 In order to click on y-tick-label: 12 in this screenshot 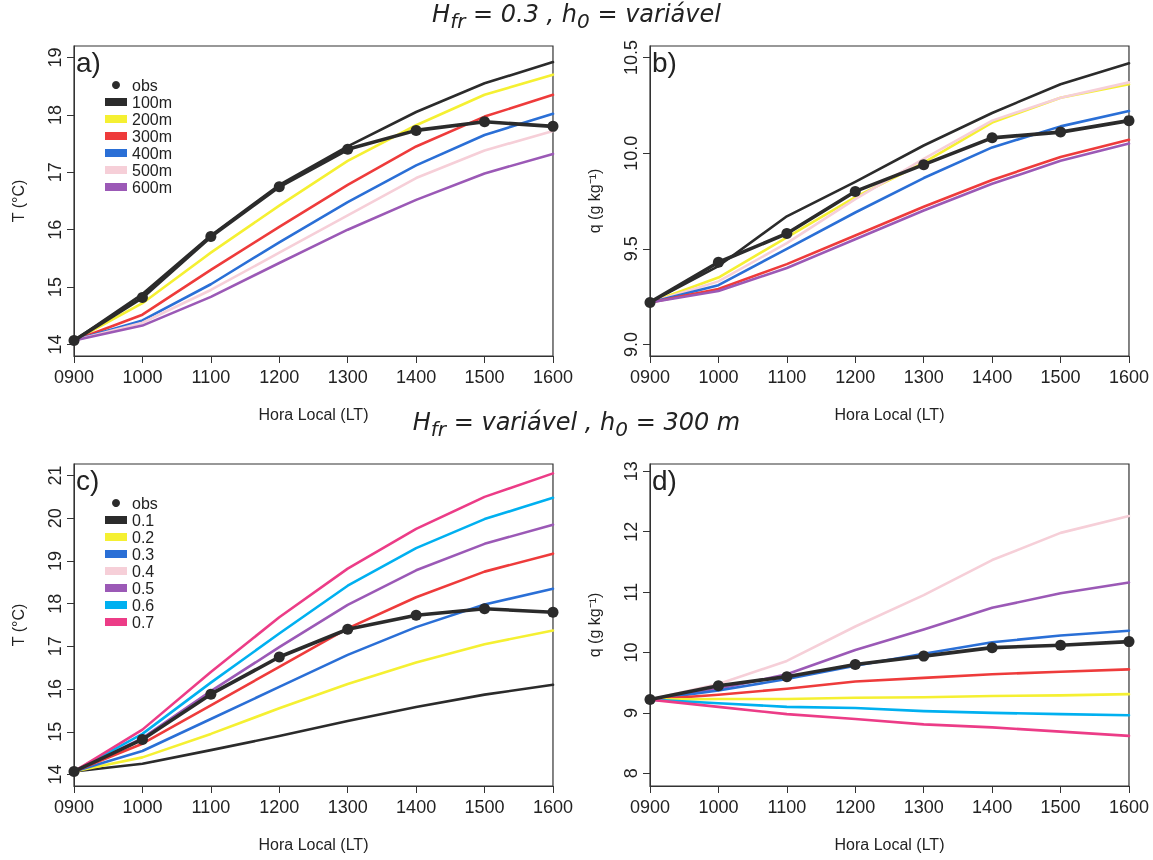, I will do `click(631, 531)`.